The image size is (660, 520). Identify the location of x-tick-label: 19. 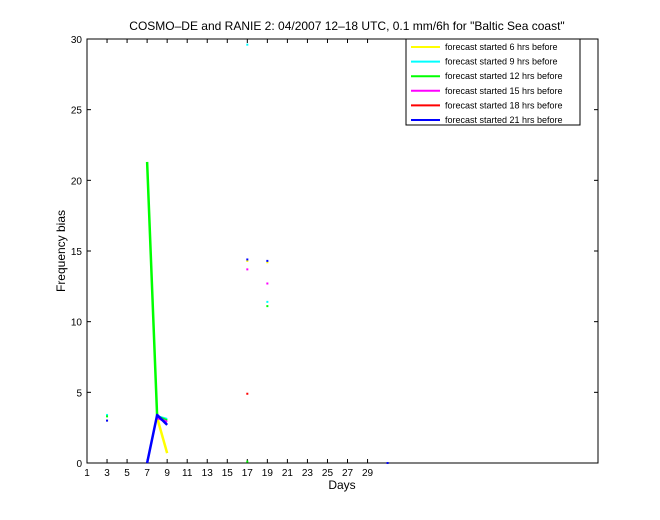
(268, 473).